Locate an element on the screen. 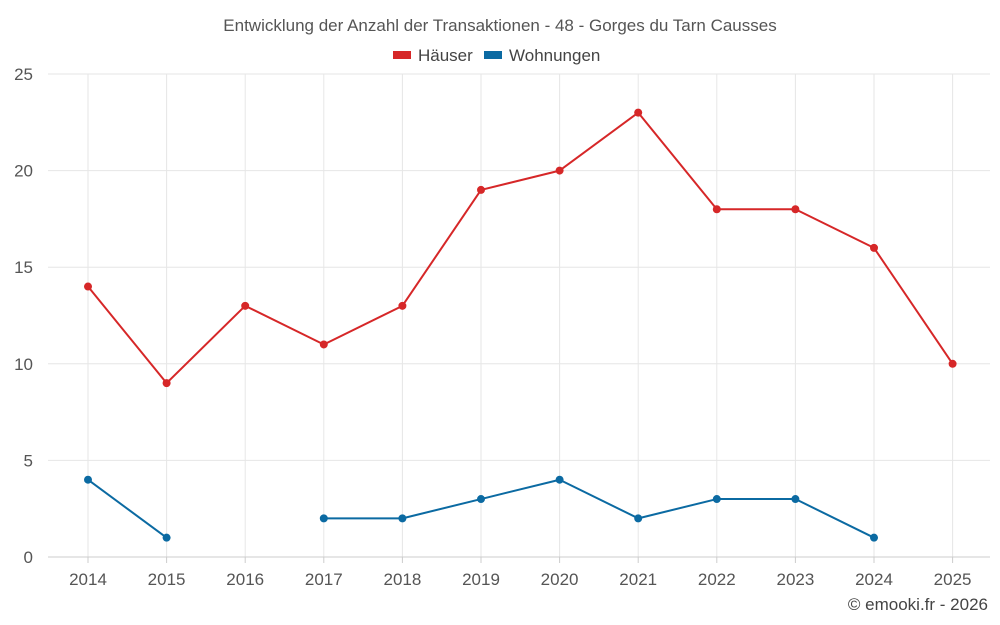  y-tick-label-2: 10 is located at coordinates (23, 364).